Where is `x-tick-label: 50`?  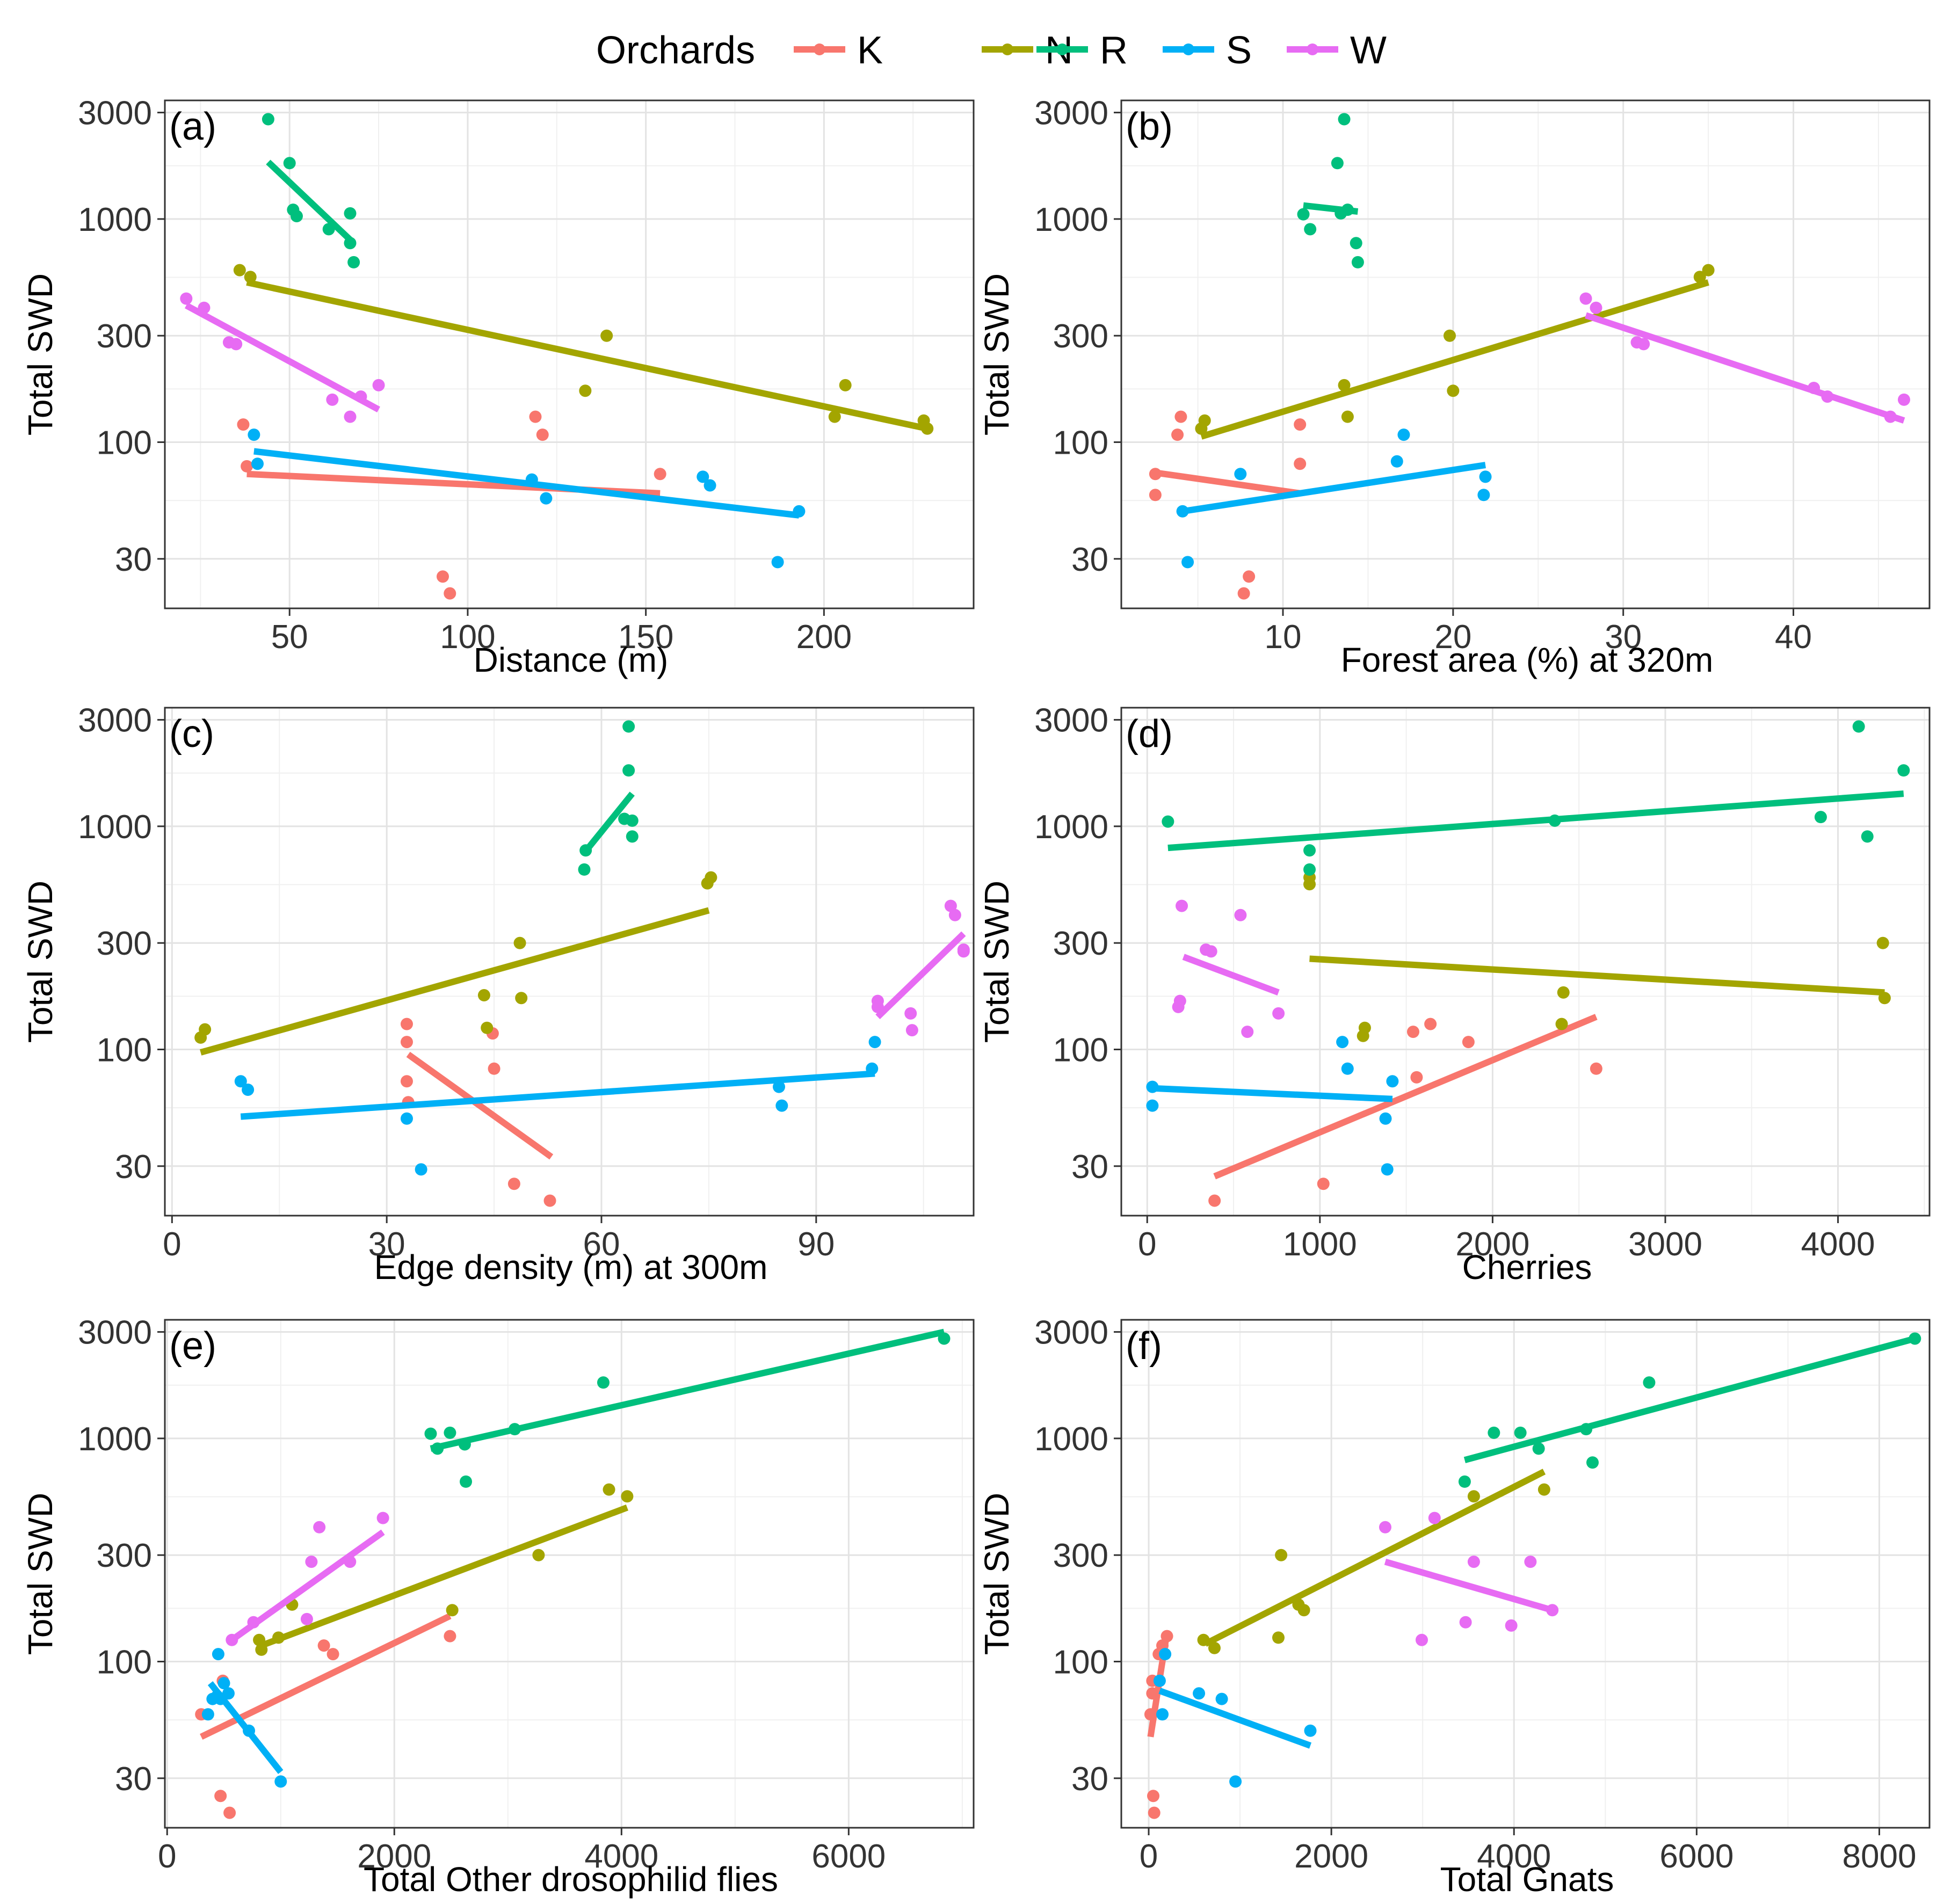
x-tick-label: 50 is located at coordinates (289, 638).